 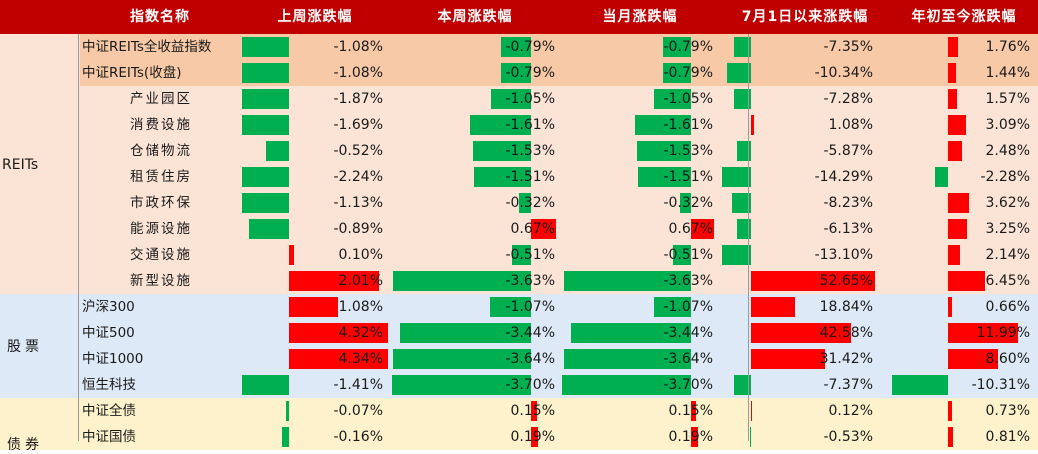 I want to click on table-row: 中证1000 4.34% -3.64% -3.64% 31.42% 8.60%, so click(x=519, y=359).